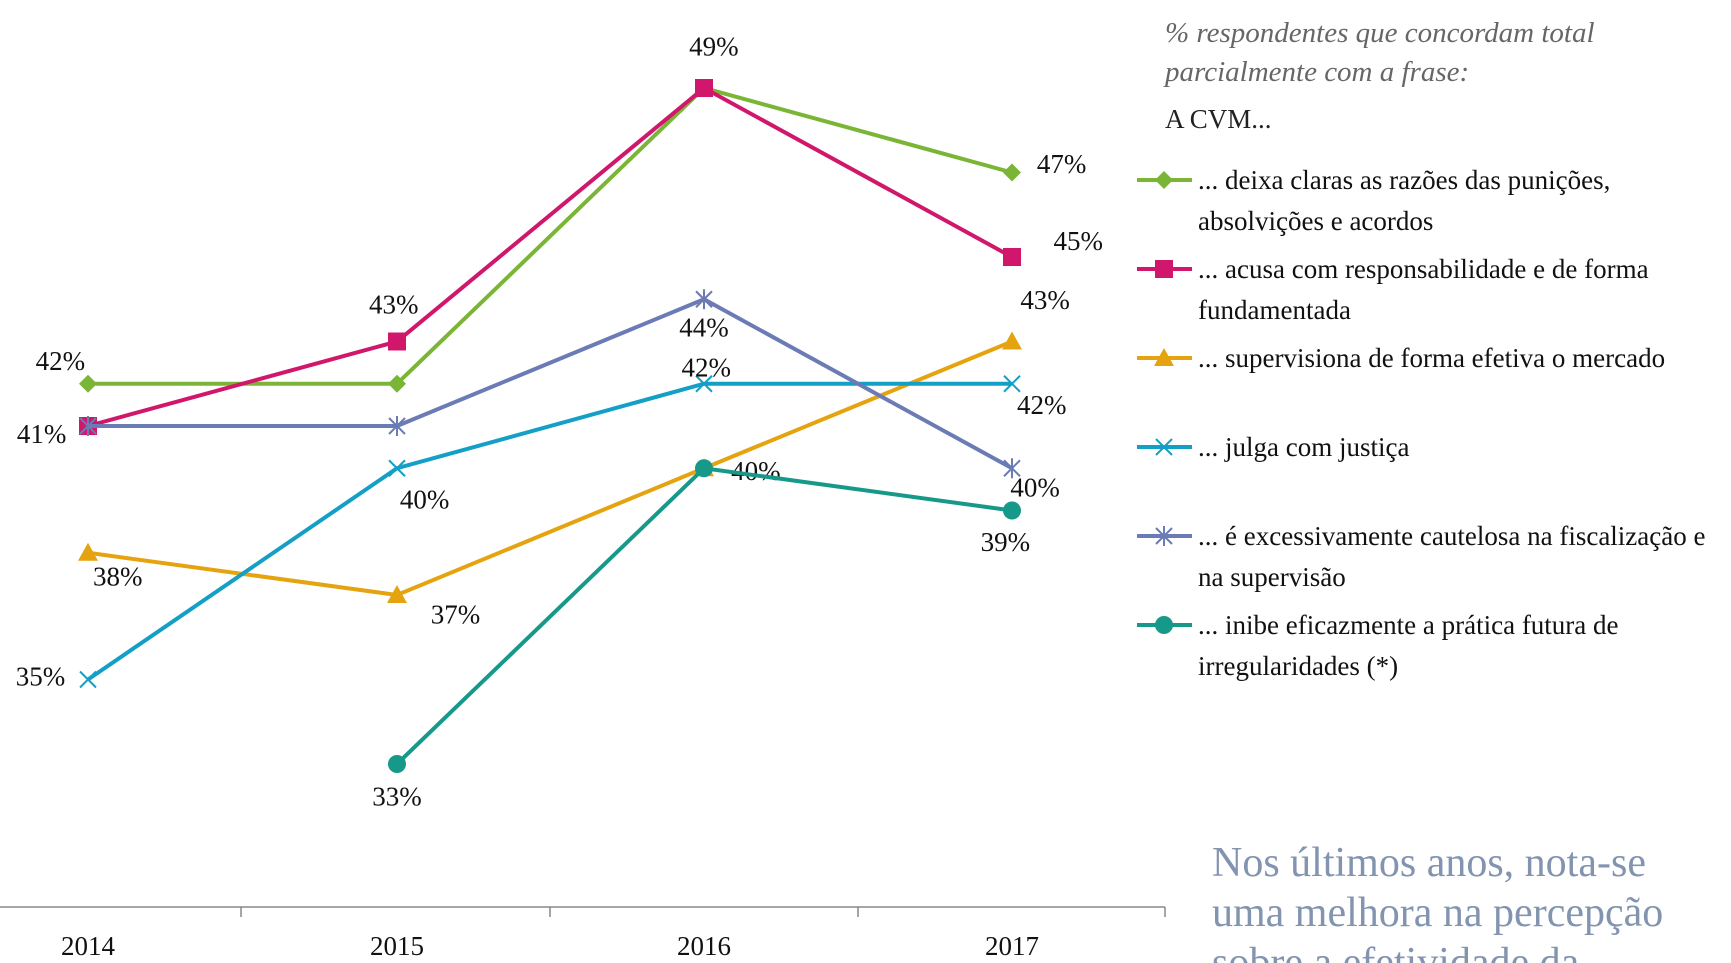  What do you see at coordinates (704, 327) in the screenshot?
I see `data-label: 44%` at bounding box center [704, 327].